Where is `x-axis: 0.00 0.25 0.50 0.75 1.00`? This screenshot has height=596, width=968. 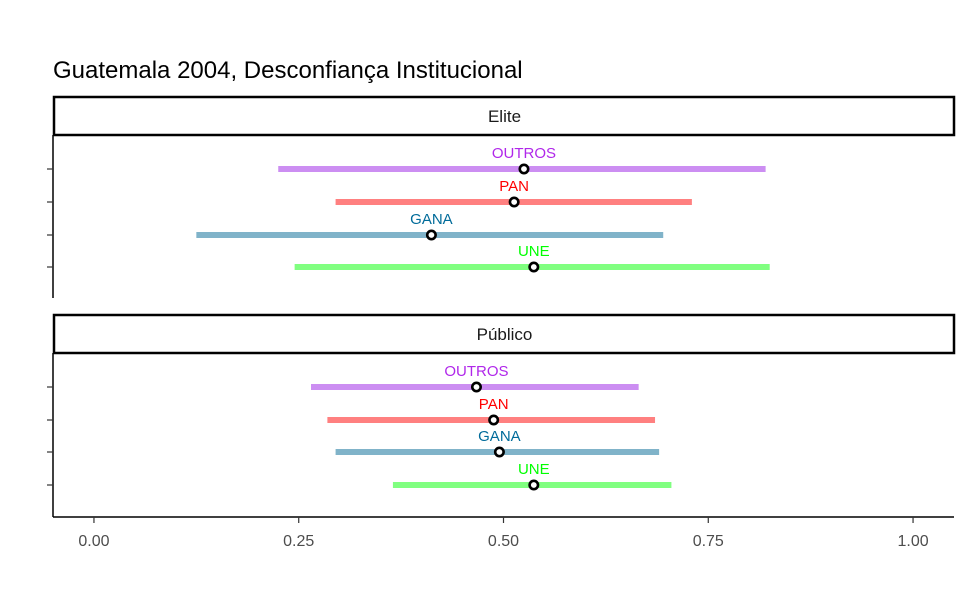
x-axis: 0.00 0.25 0.50 0.75 1.00 is located at coordinates (503, 533).